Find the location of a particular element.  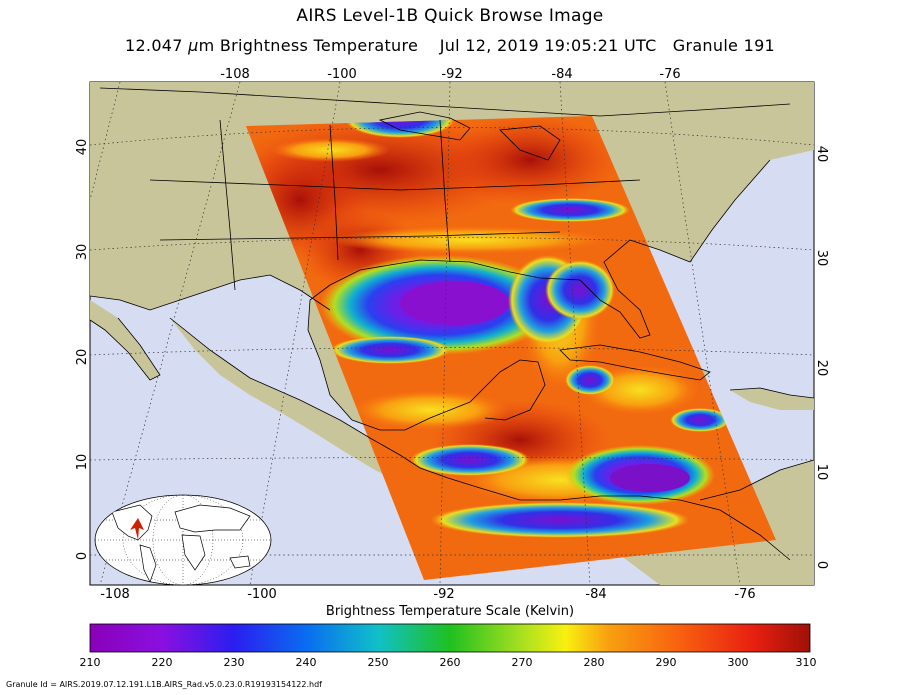

bottom-lon-tick: -84 is located at coordinates (595, 594).